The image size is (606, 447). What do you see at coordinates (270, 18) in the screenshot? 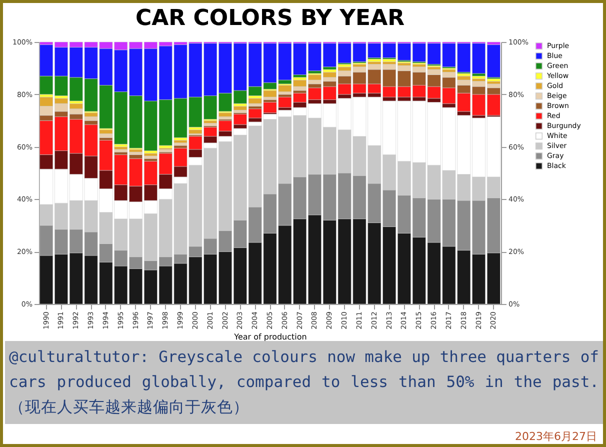
I see `chart-title: CAR COLORS BY YEAR` at bounding box center [270, 18].